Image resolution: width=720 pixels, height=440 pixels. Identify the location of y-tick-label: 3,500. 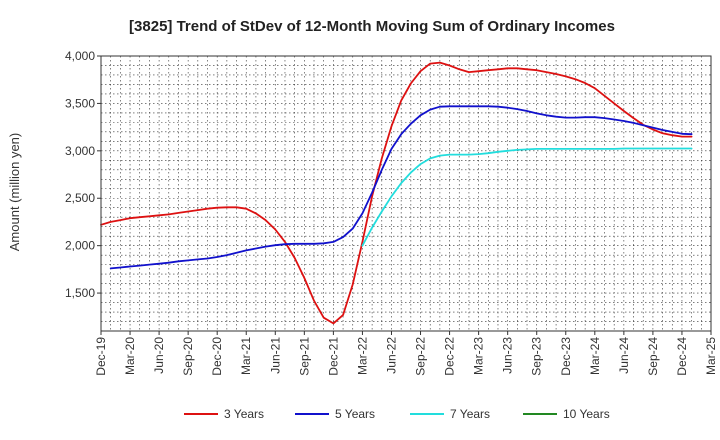
(80, 103).